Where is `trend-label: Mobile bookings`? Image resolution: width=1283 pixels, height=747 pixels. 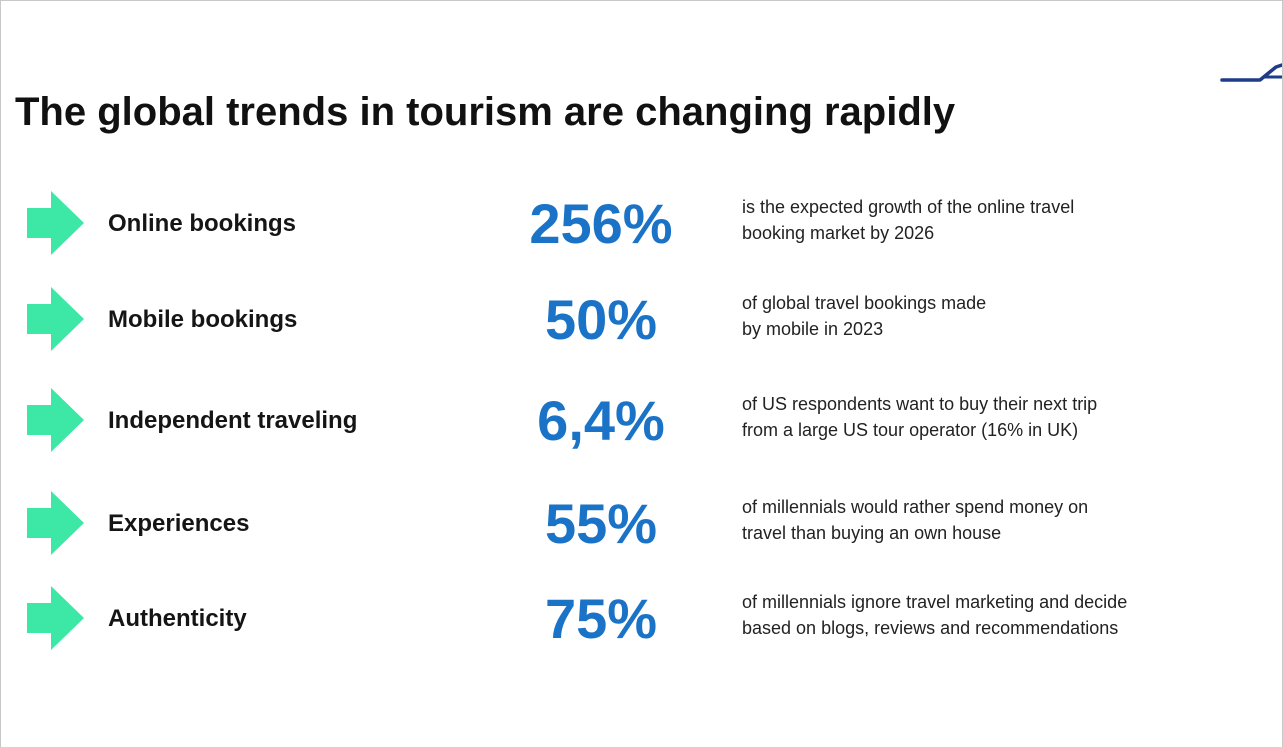 trend-label: Mobile bookings is located at coordinates (203, 319).